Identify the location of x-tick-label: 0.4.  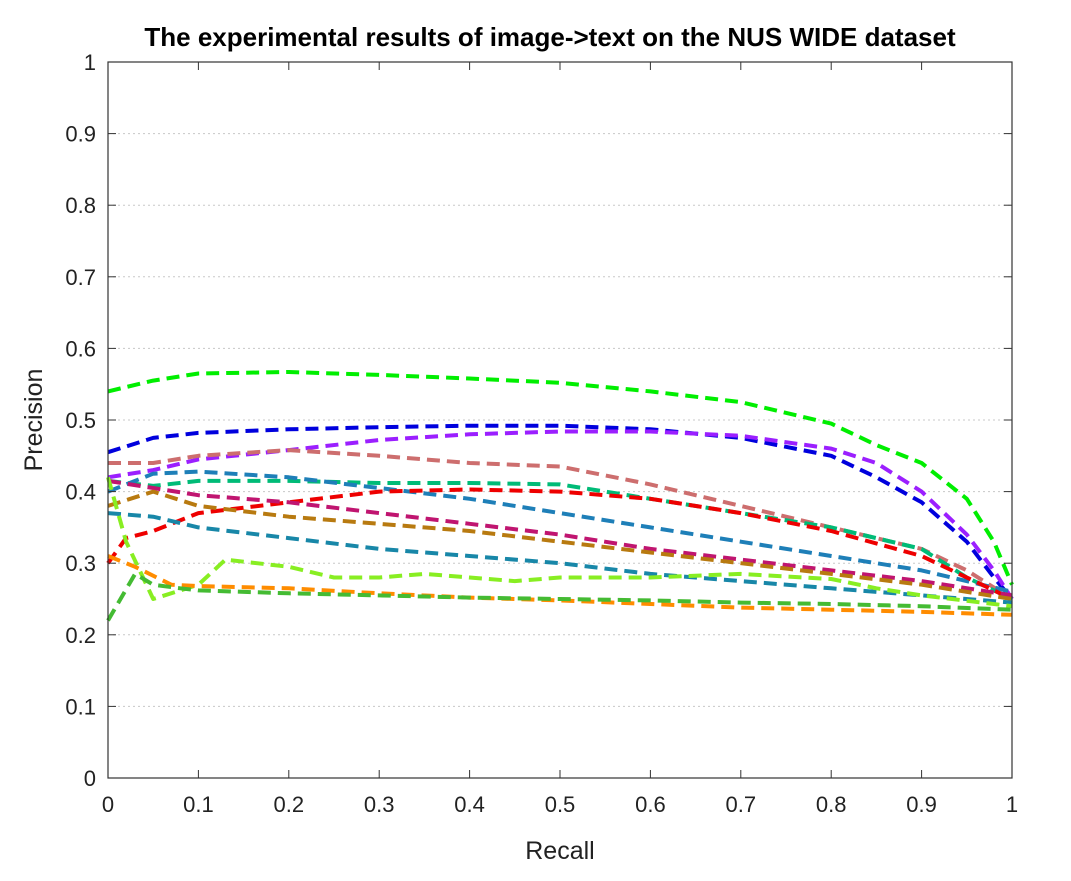
(469, 804).